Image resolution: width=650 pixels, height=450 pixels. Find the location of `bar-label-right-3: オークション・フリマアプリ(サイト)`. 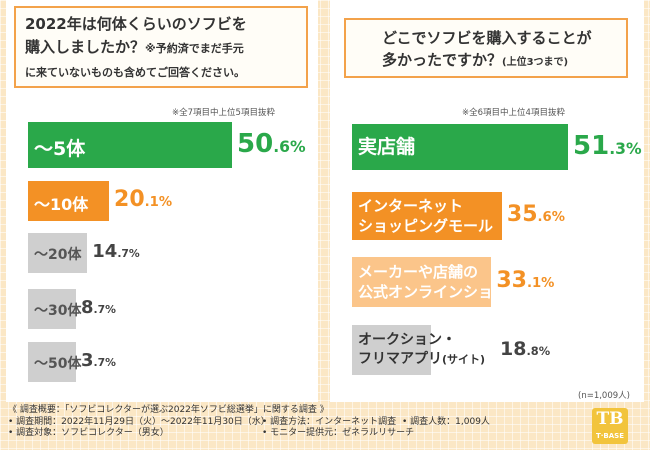

bar-label-right-3: オークション・フリマアプリ(サイト) is located at coordinates (421, 350).